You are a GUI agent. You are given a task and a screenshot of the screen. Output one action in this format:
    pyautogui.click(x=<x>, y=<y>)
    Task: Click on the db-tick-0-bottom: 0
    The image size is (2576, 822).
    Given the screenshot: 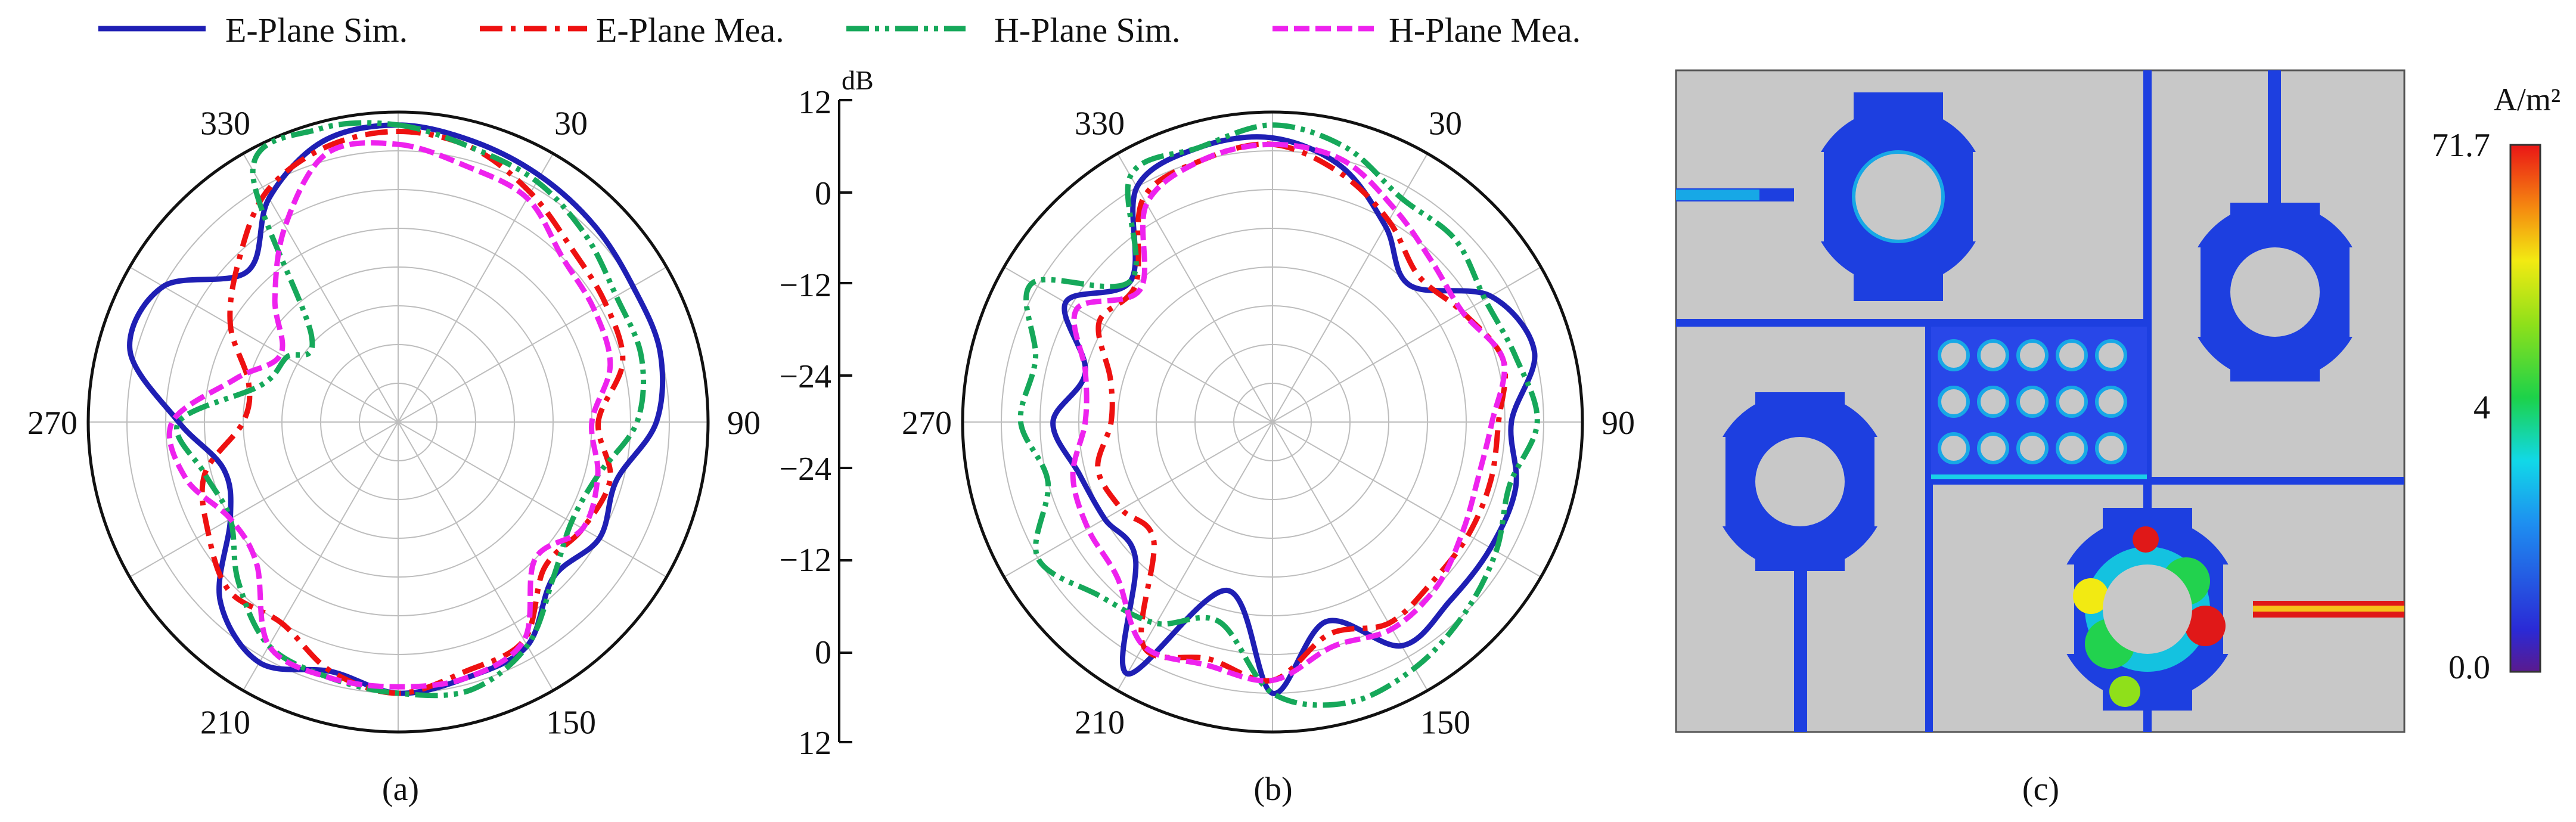 What is the action you would take?
    pyautogui.click(x=823, y=652)
    